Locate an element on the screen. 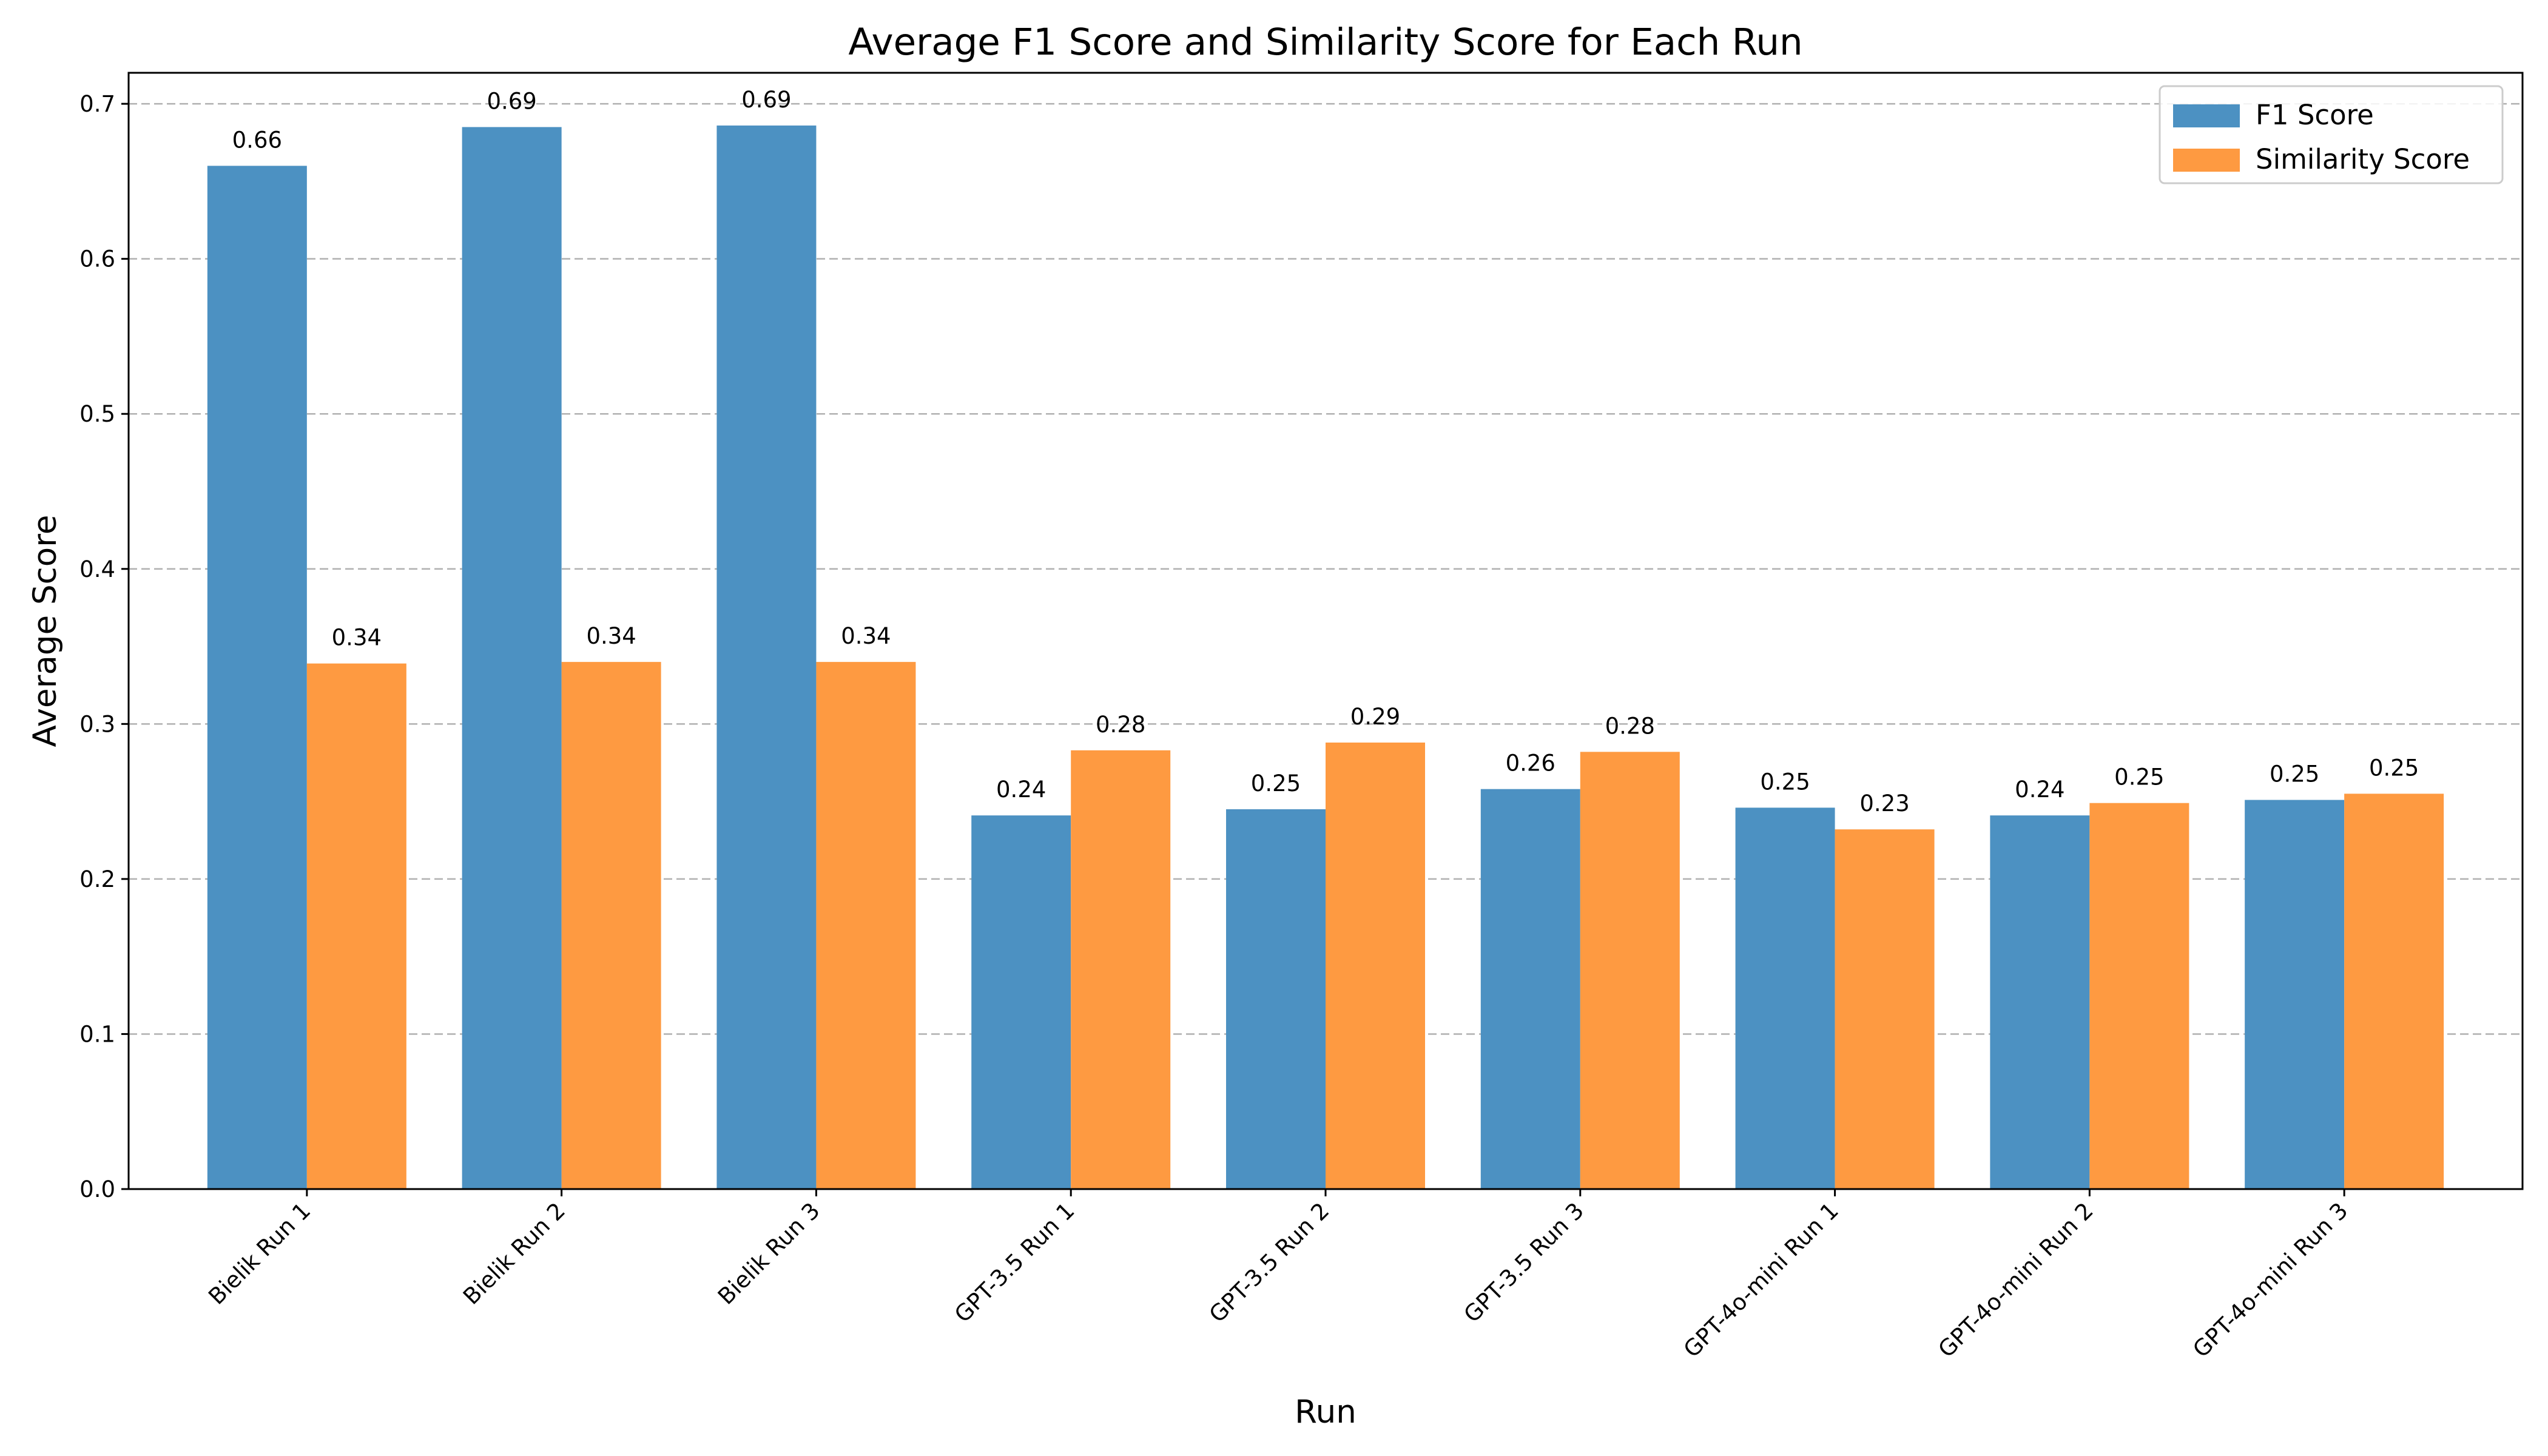 The image size is (2548, 1456). x-tick-label: GPT-4o-mini Run 2 is located at coordinates (2015, 1280).